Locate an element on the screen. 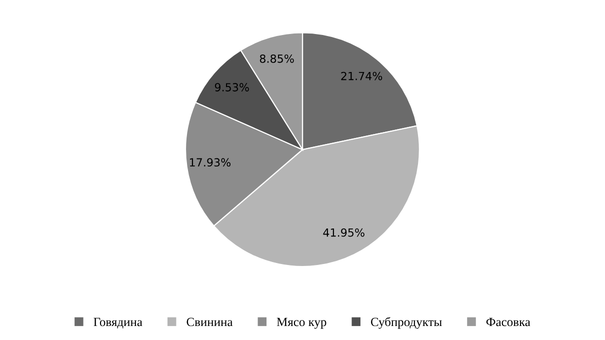 This screenshot has height=340, width=605. data-label: 8.85% is located at coordinates (277, 58).